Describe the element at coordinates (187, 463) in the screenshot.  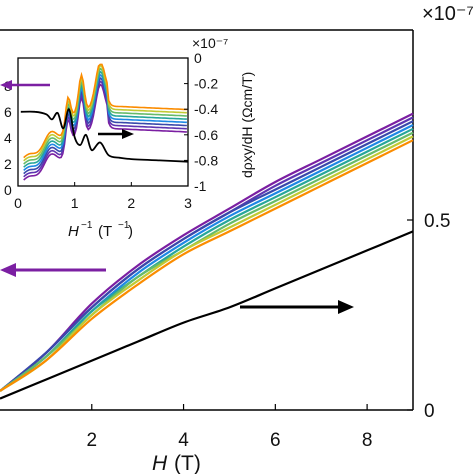
I see `main-x-axis-unit: (T)` at that location.